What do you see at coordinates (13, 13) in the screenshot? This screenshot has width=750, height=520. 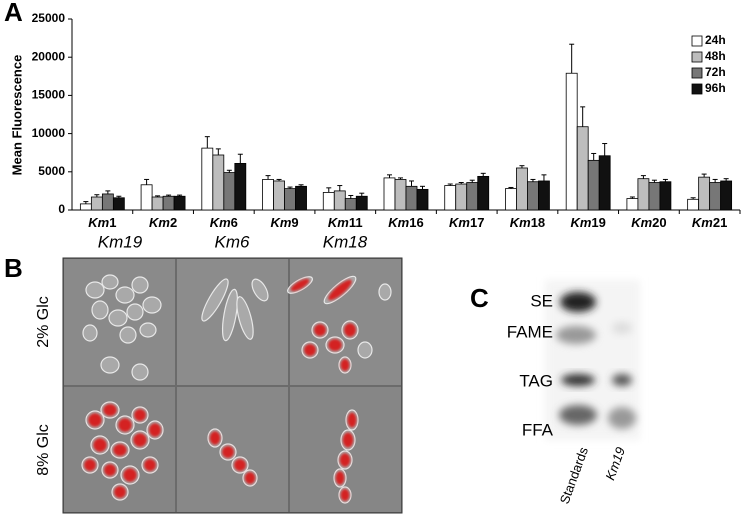 I see `panel-label: A` at bounding box center [13, 13].